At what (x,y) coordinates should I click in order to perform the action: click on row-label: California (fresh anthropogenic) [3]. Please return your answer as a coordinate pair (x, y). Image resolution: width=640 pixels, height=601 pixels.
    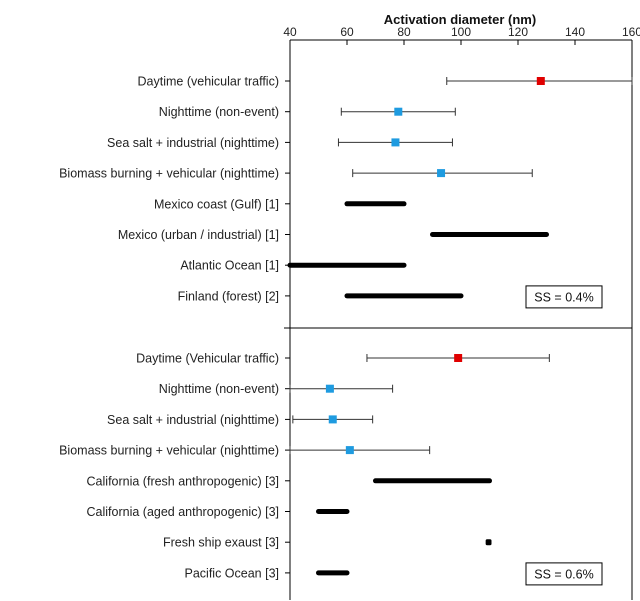
    Looking at the image, I should click on (183, 481).